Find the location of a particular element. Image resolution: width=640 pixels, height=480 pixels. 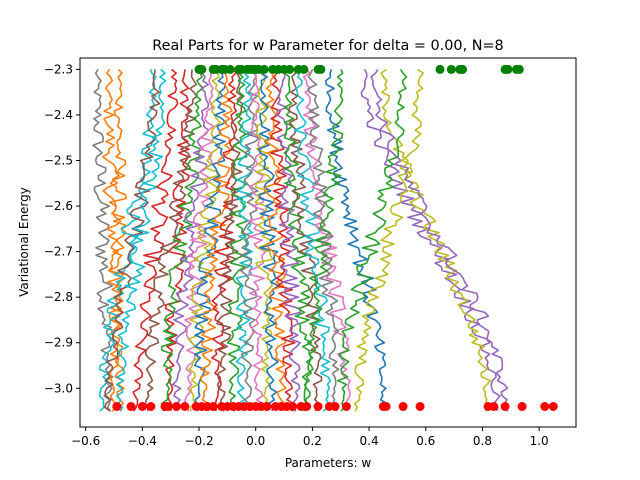

y-axis-label: Variational Energy is located at coordinates (24, 242).